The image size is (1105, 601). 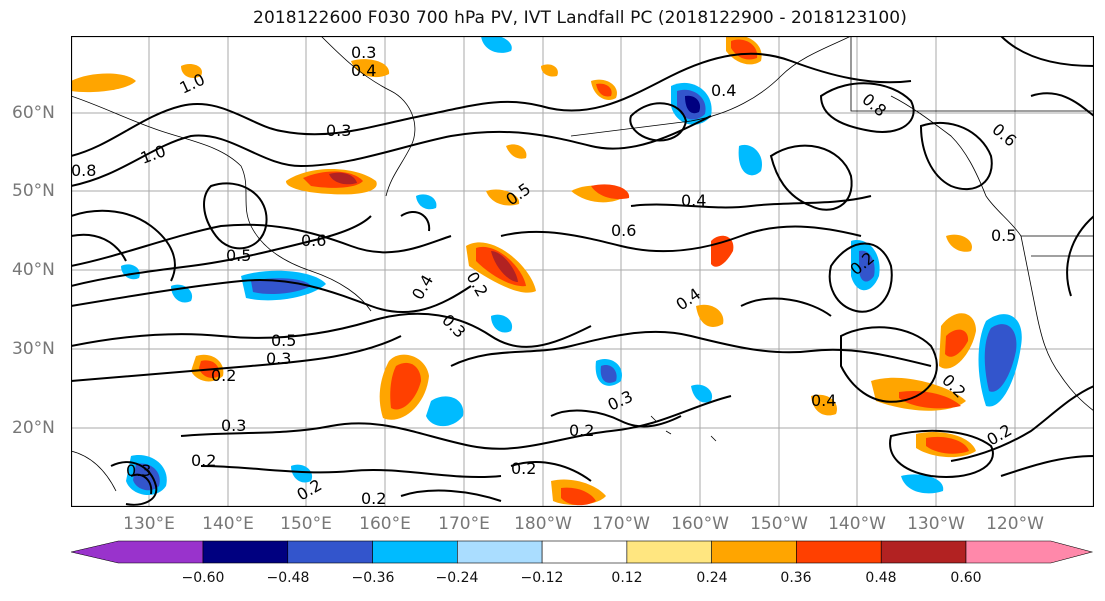 What do you see at coordinates (137, 552) in the screenshot?
I see `colorbar-extend-min` at bounding box center [137, 552].